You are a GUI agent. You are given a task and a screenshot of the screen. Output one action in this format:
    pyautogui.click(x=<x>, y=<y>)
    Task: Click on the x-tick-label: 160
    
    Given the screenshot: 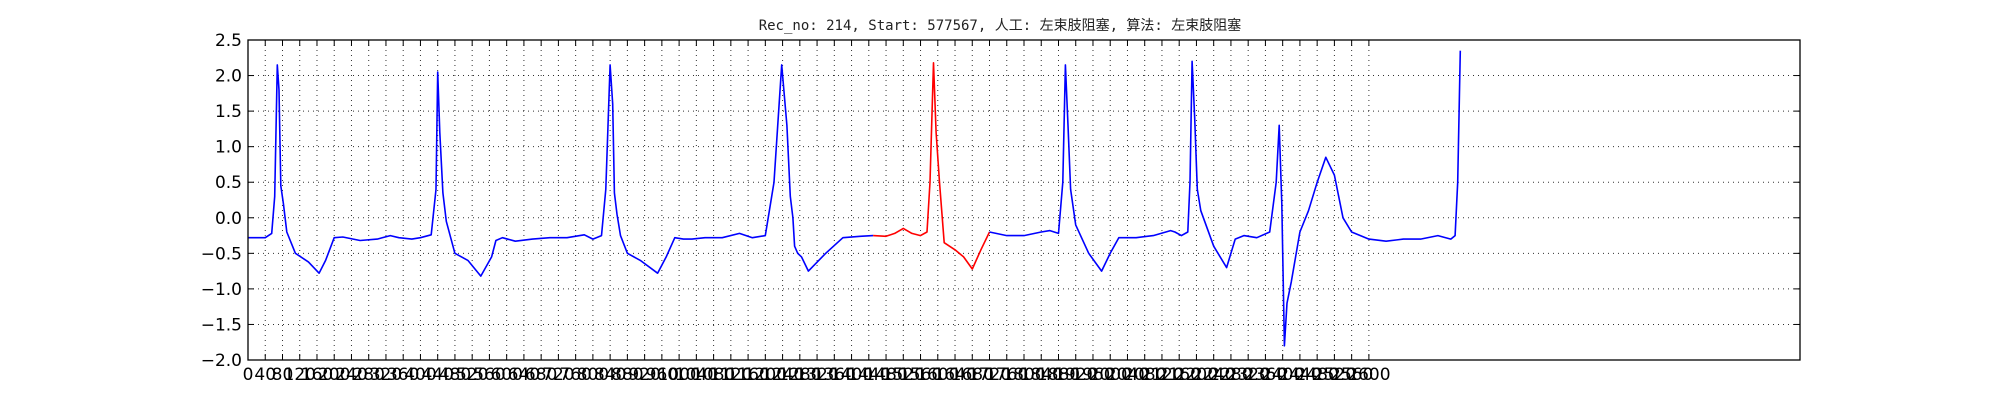 What is the action you would take?
    pyautogui.click(x=317, y=375)
    